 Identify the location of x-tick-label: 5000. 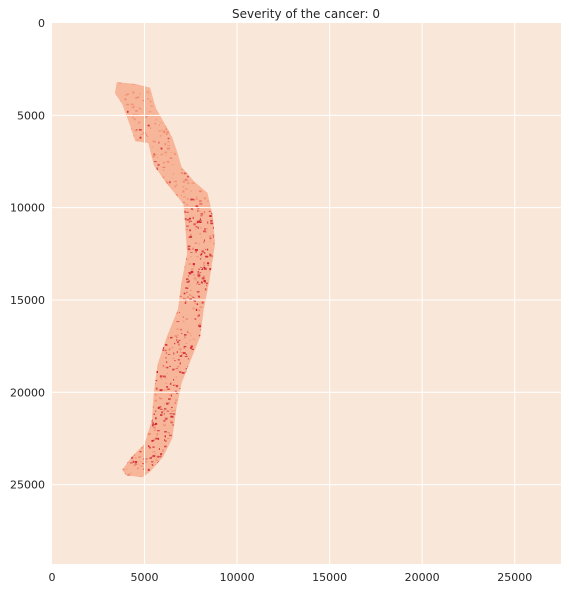
(145, 577).